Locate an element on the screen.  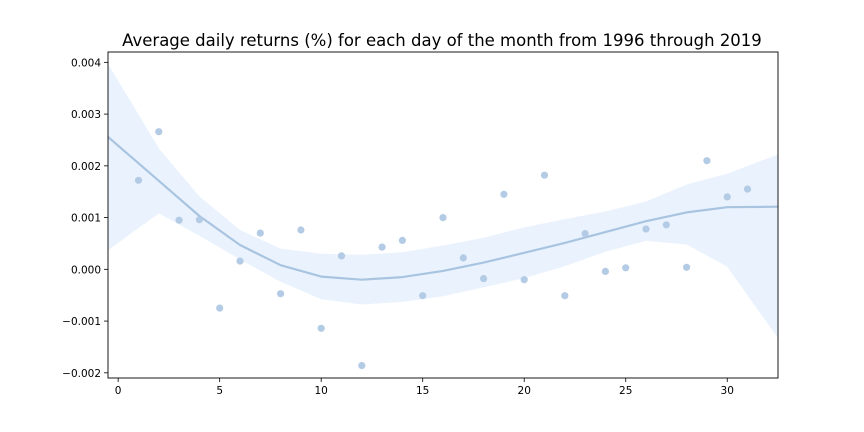
x-tick-label: 20 is located at coordinates (524, 391).